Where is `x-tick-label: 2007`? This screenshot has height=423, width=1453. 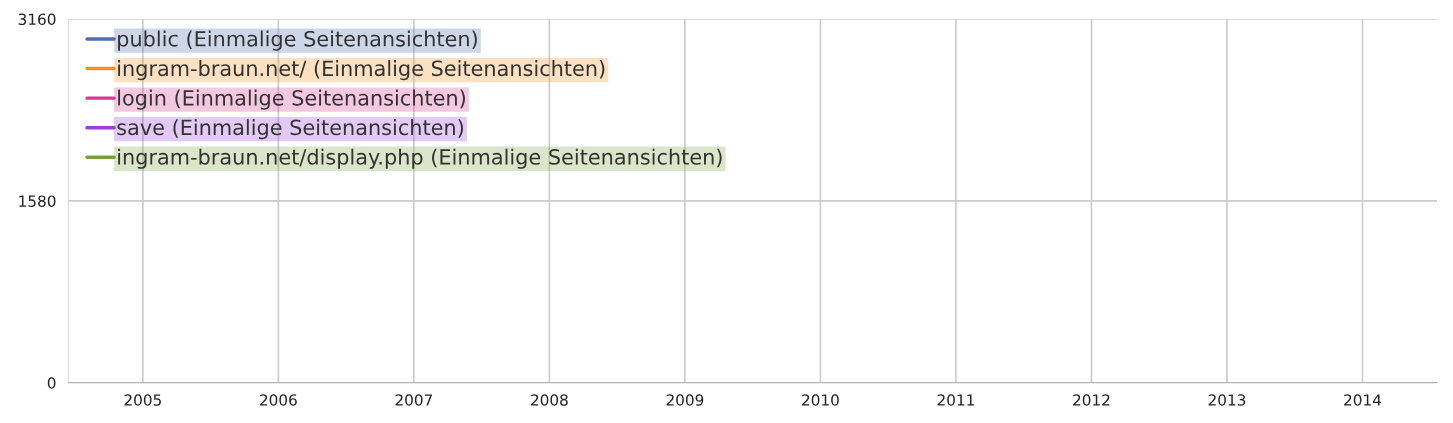 x-tick-label: 2007 is located at coordinates (413, 400).